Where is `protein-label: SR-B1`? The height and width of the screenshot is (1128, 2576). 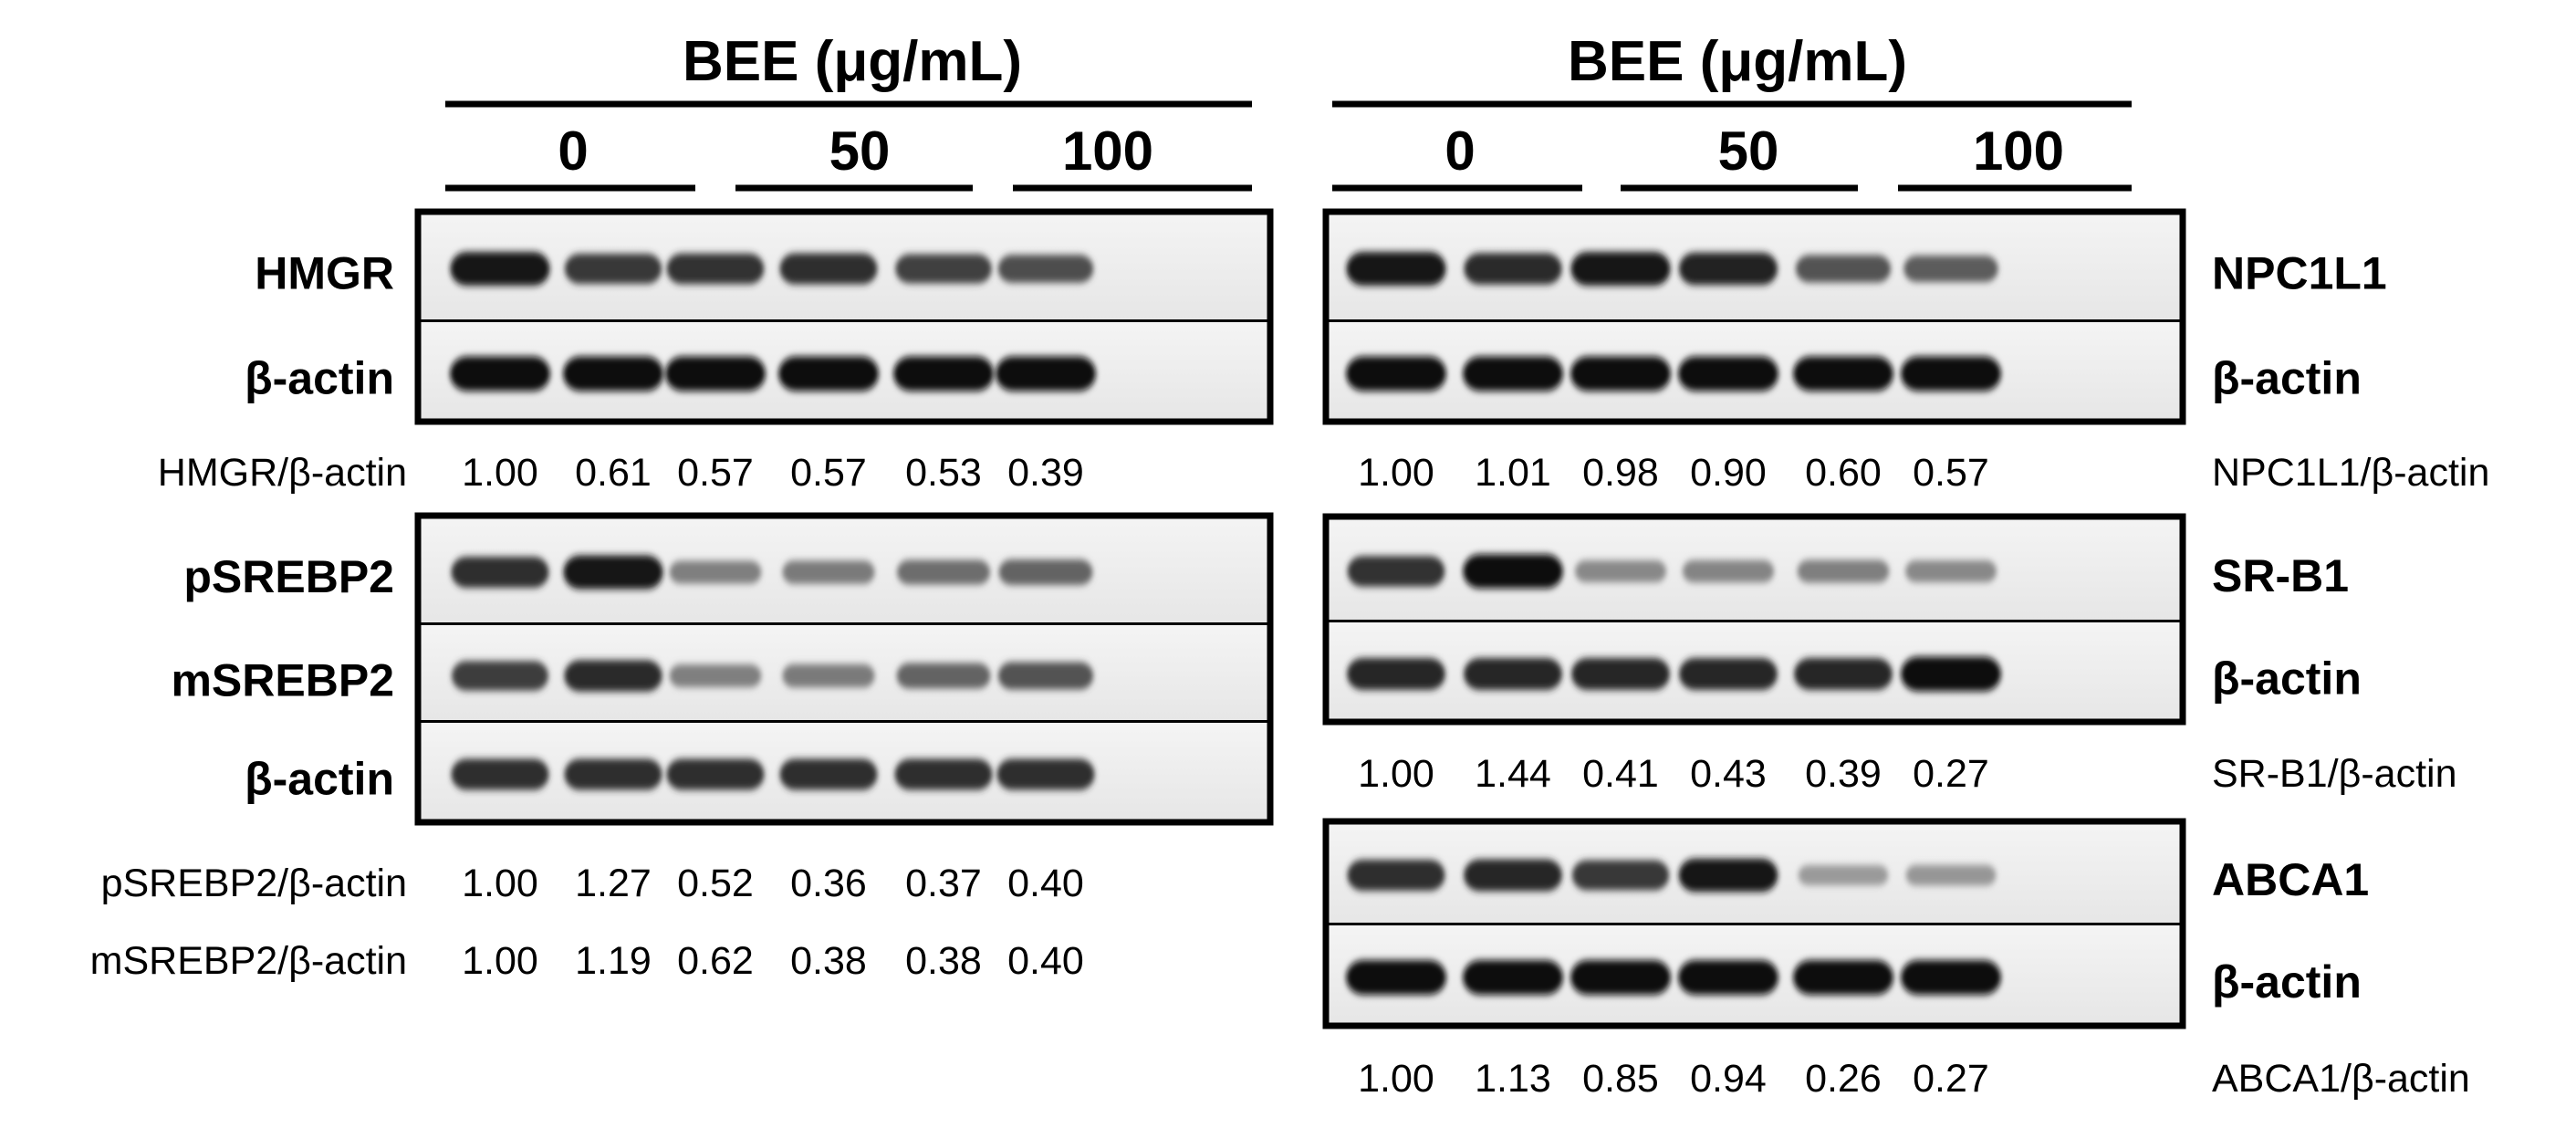
protein-label: SR-B1 is located at coordinates (2280, 575).